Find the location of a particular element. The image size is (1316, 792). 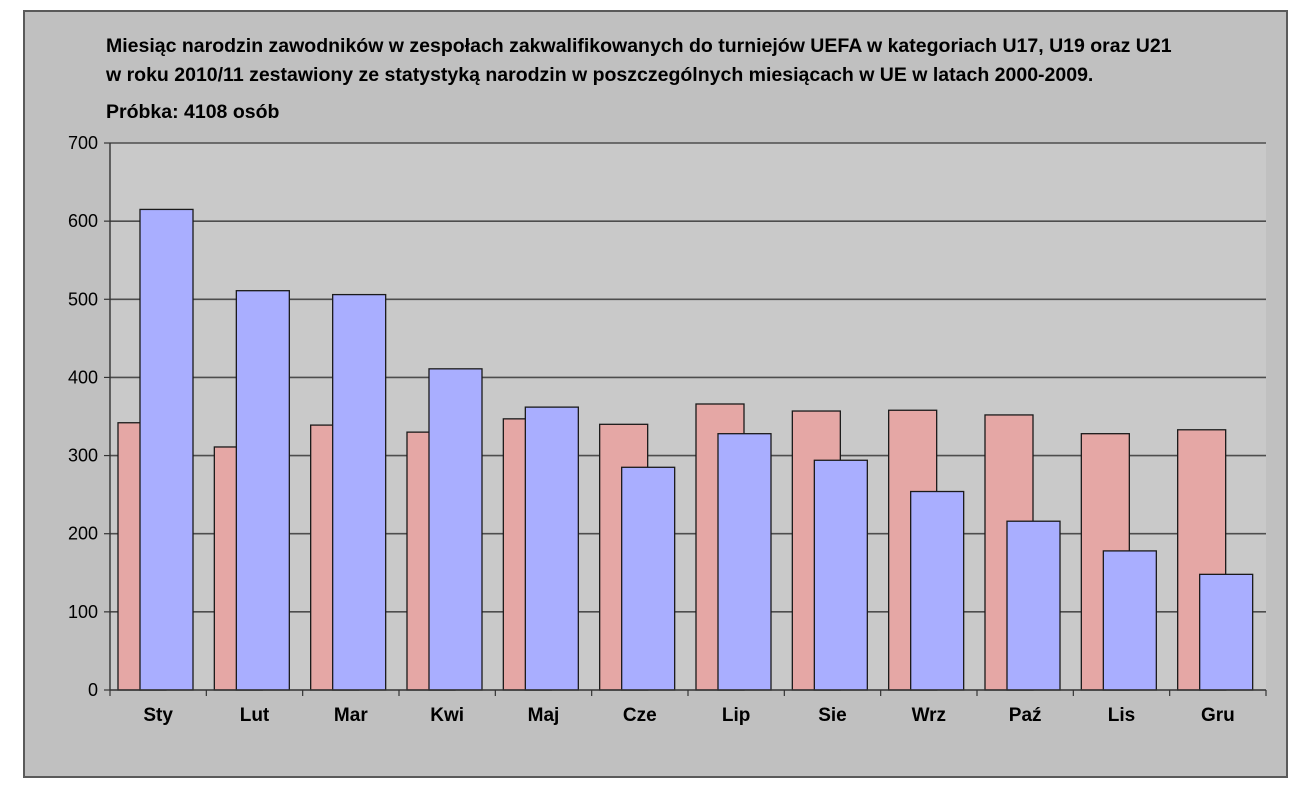

x-tick-label: Wrz is located at coordinates (929, 715).